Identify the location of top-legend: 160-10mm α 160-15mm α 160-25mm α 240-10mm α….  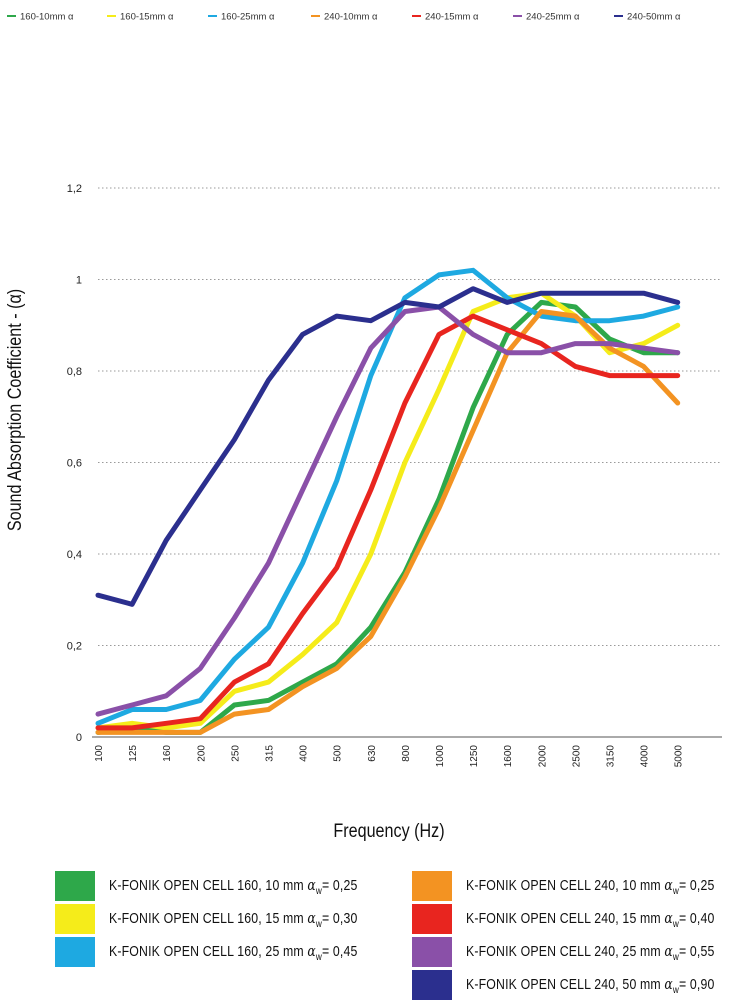
(344, 17).